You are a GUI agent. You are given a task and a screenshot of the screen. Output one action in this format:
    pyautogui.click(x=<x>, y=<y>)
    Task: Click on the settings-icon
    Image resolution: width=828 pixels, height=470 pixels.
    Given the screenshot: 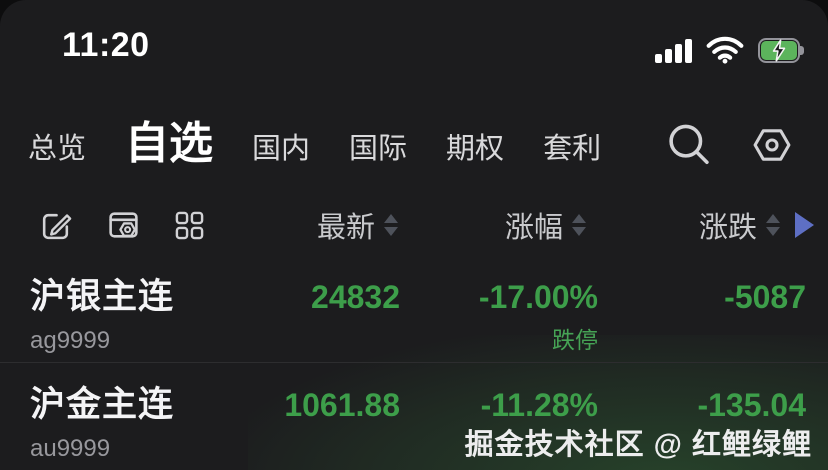 What is the action you would take?
    pyautogui.click(x=772, y=145)
    